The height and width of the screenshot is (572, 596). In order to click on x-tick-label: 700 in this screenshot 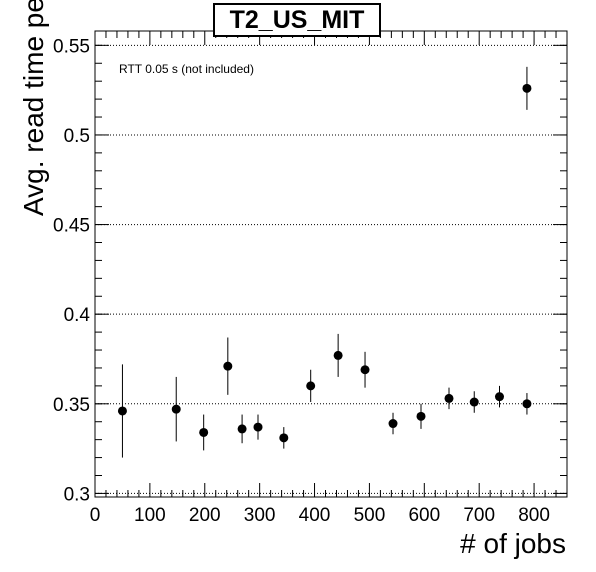, I will do `click(479, 515)`.